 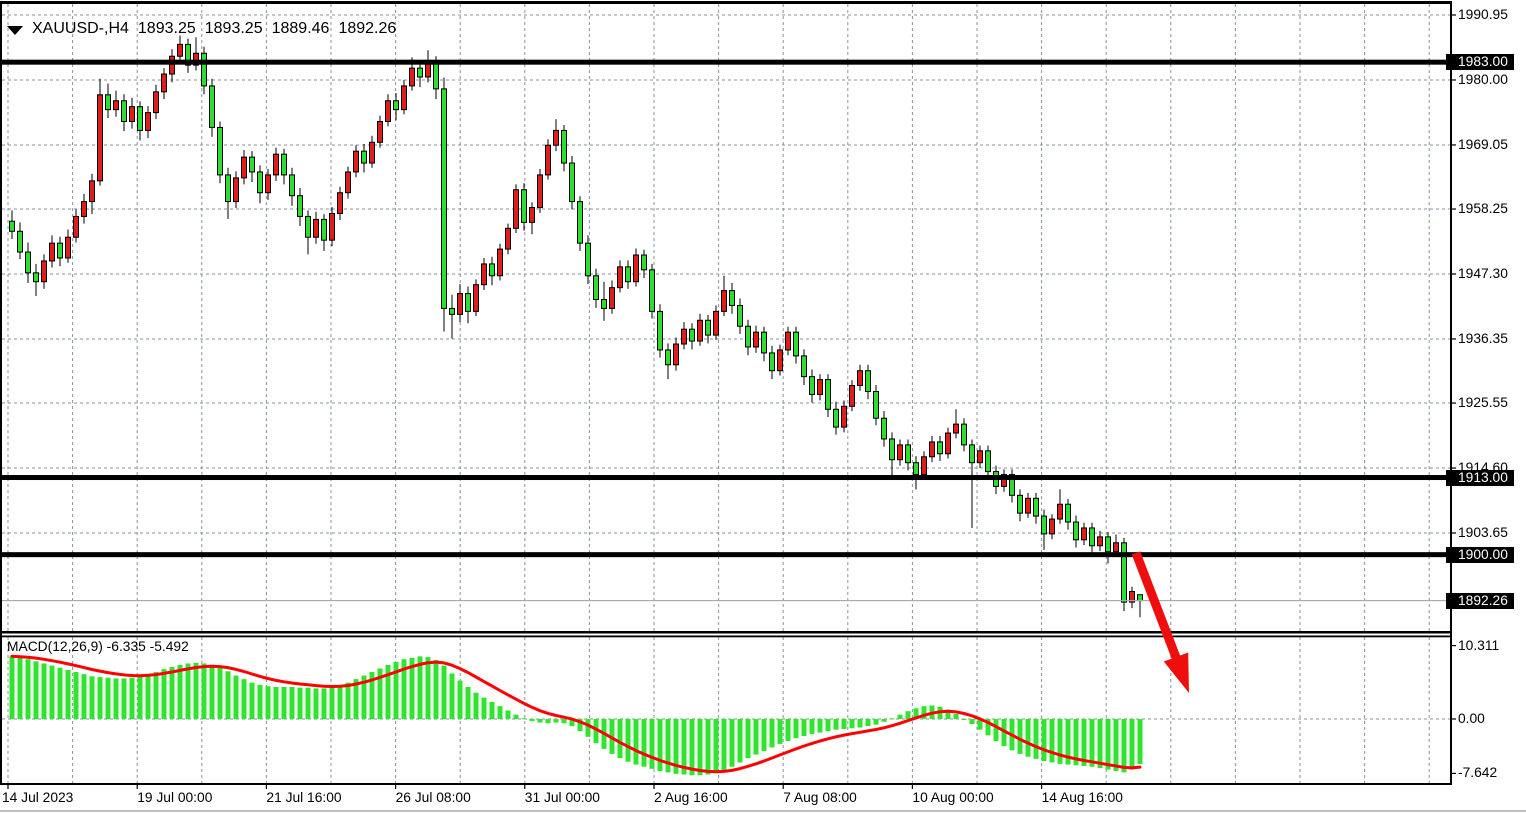 I want to click on price-label: 1903.65, so click(x=1483, y=532).